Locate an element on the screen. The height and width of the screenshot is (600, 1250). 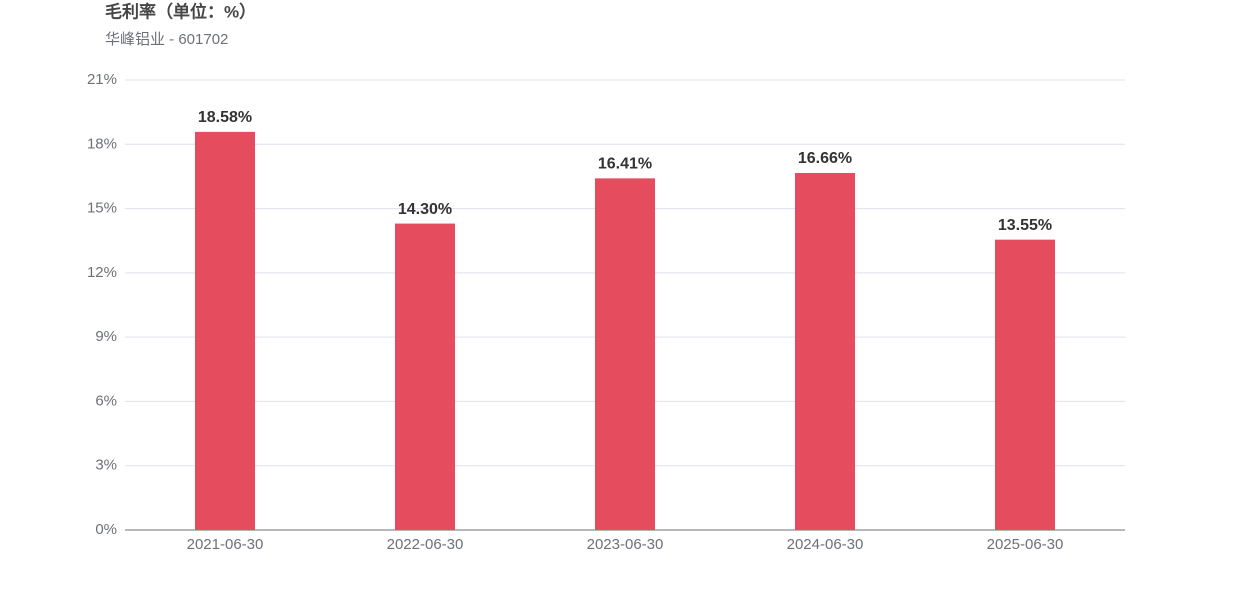
data-label: 18.58% is located at coordinates (225, 117).